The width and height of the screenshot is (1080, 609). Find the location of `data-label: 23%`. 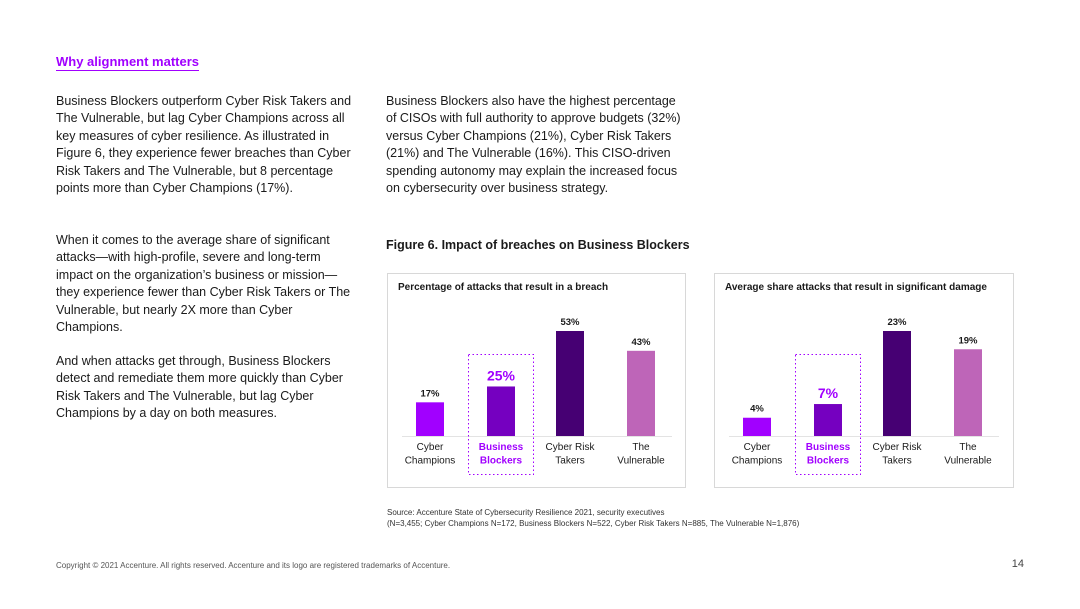

data-label: 23% is located at coordinates (897, 322).